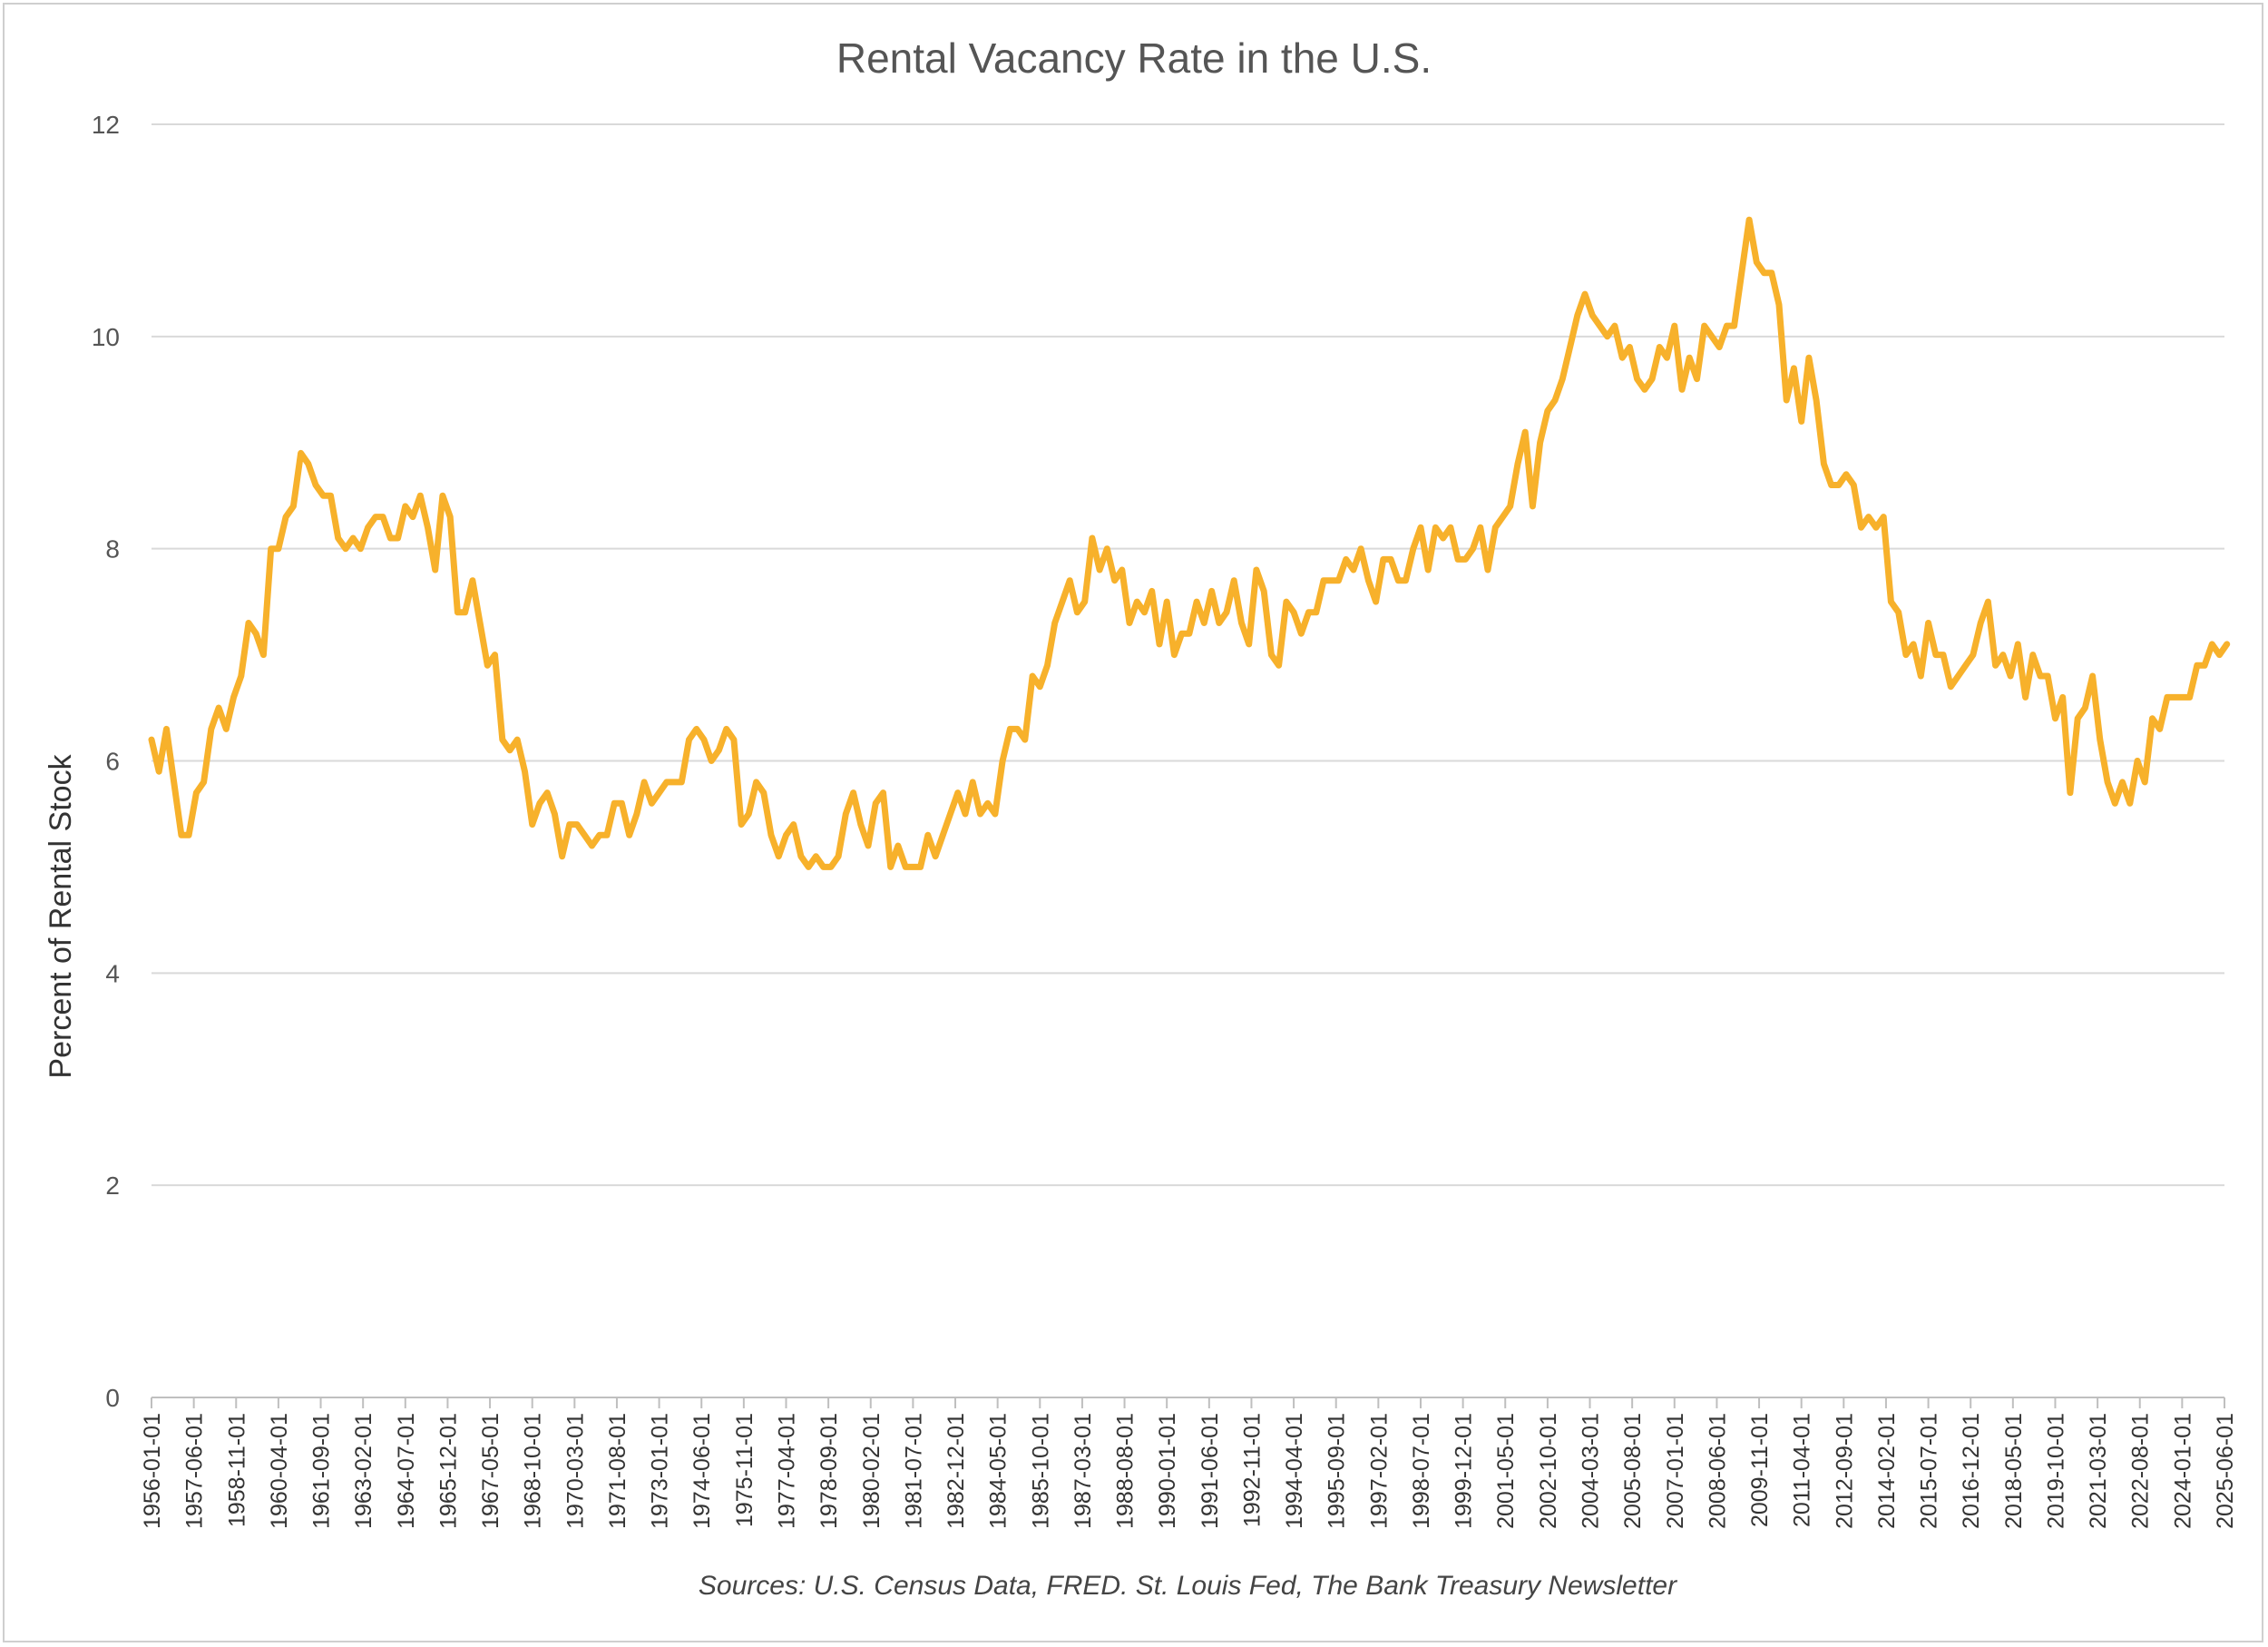 This screenshot has height=1647, width=2268. What do you see at coordinates (1718, 1471) in the screenshot?
I see `x-tick-label: 2008-06-01` at bounding box center [1718, 1471].